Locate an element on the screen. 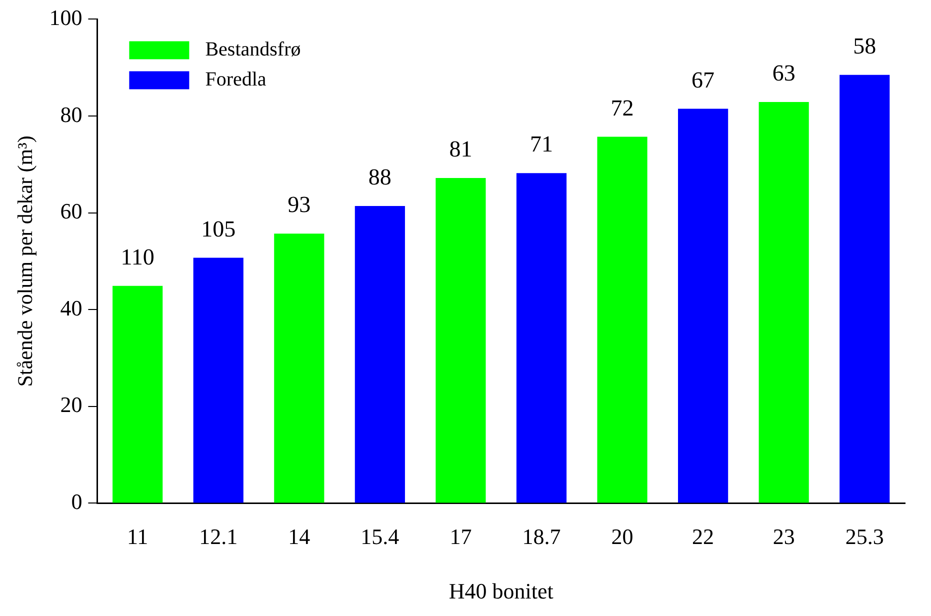 The height and width of the screenshot is (616, 931). annotation: 105 is located at coordinates (218, 229).